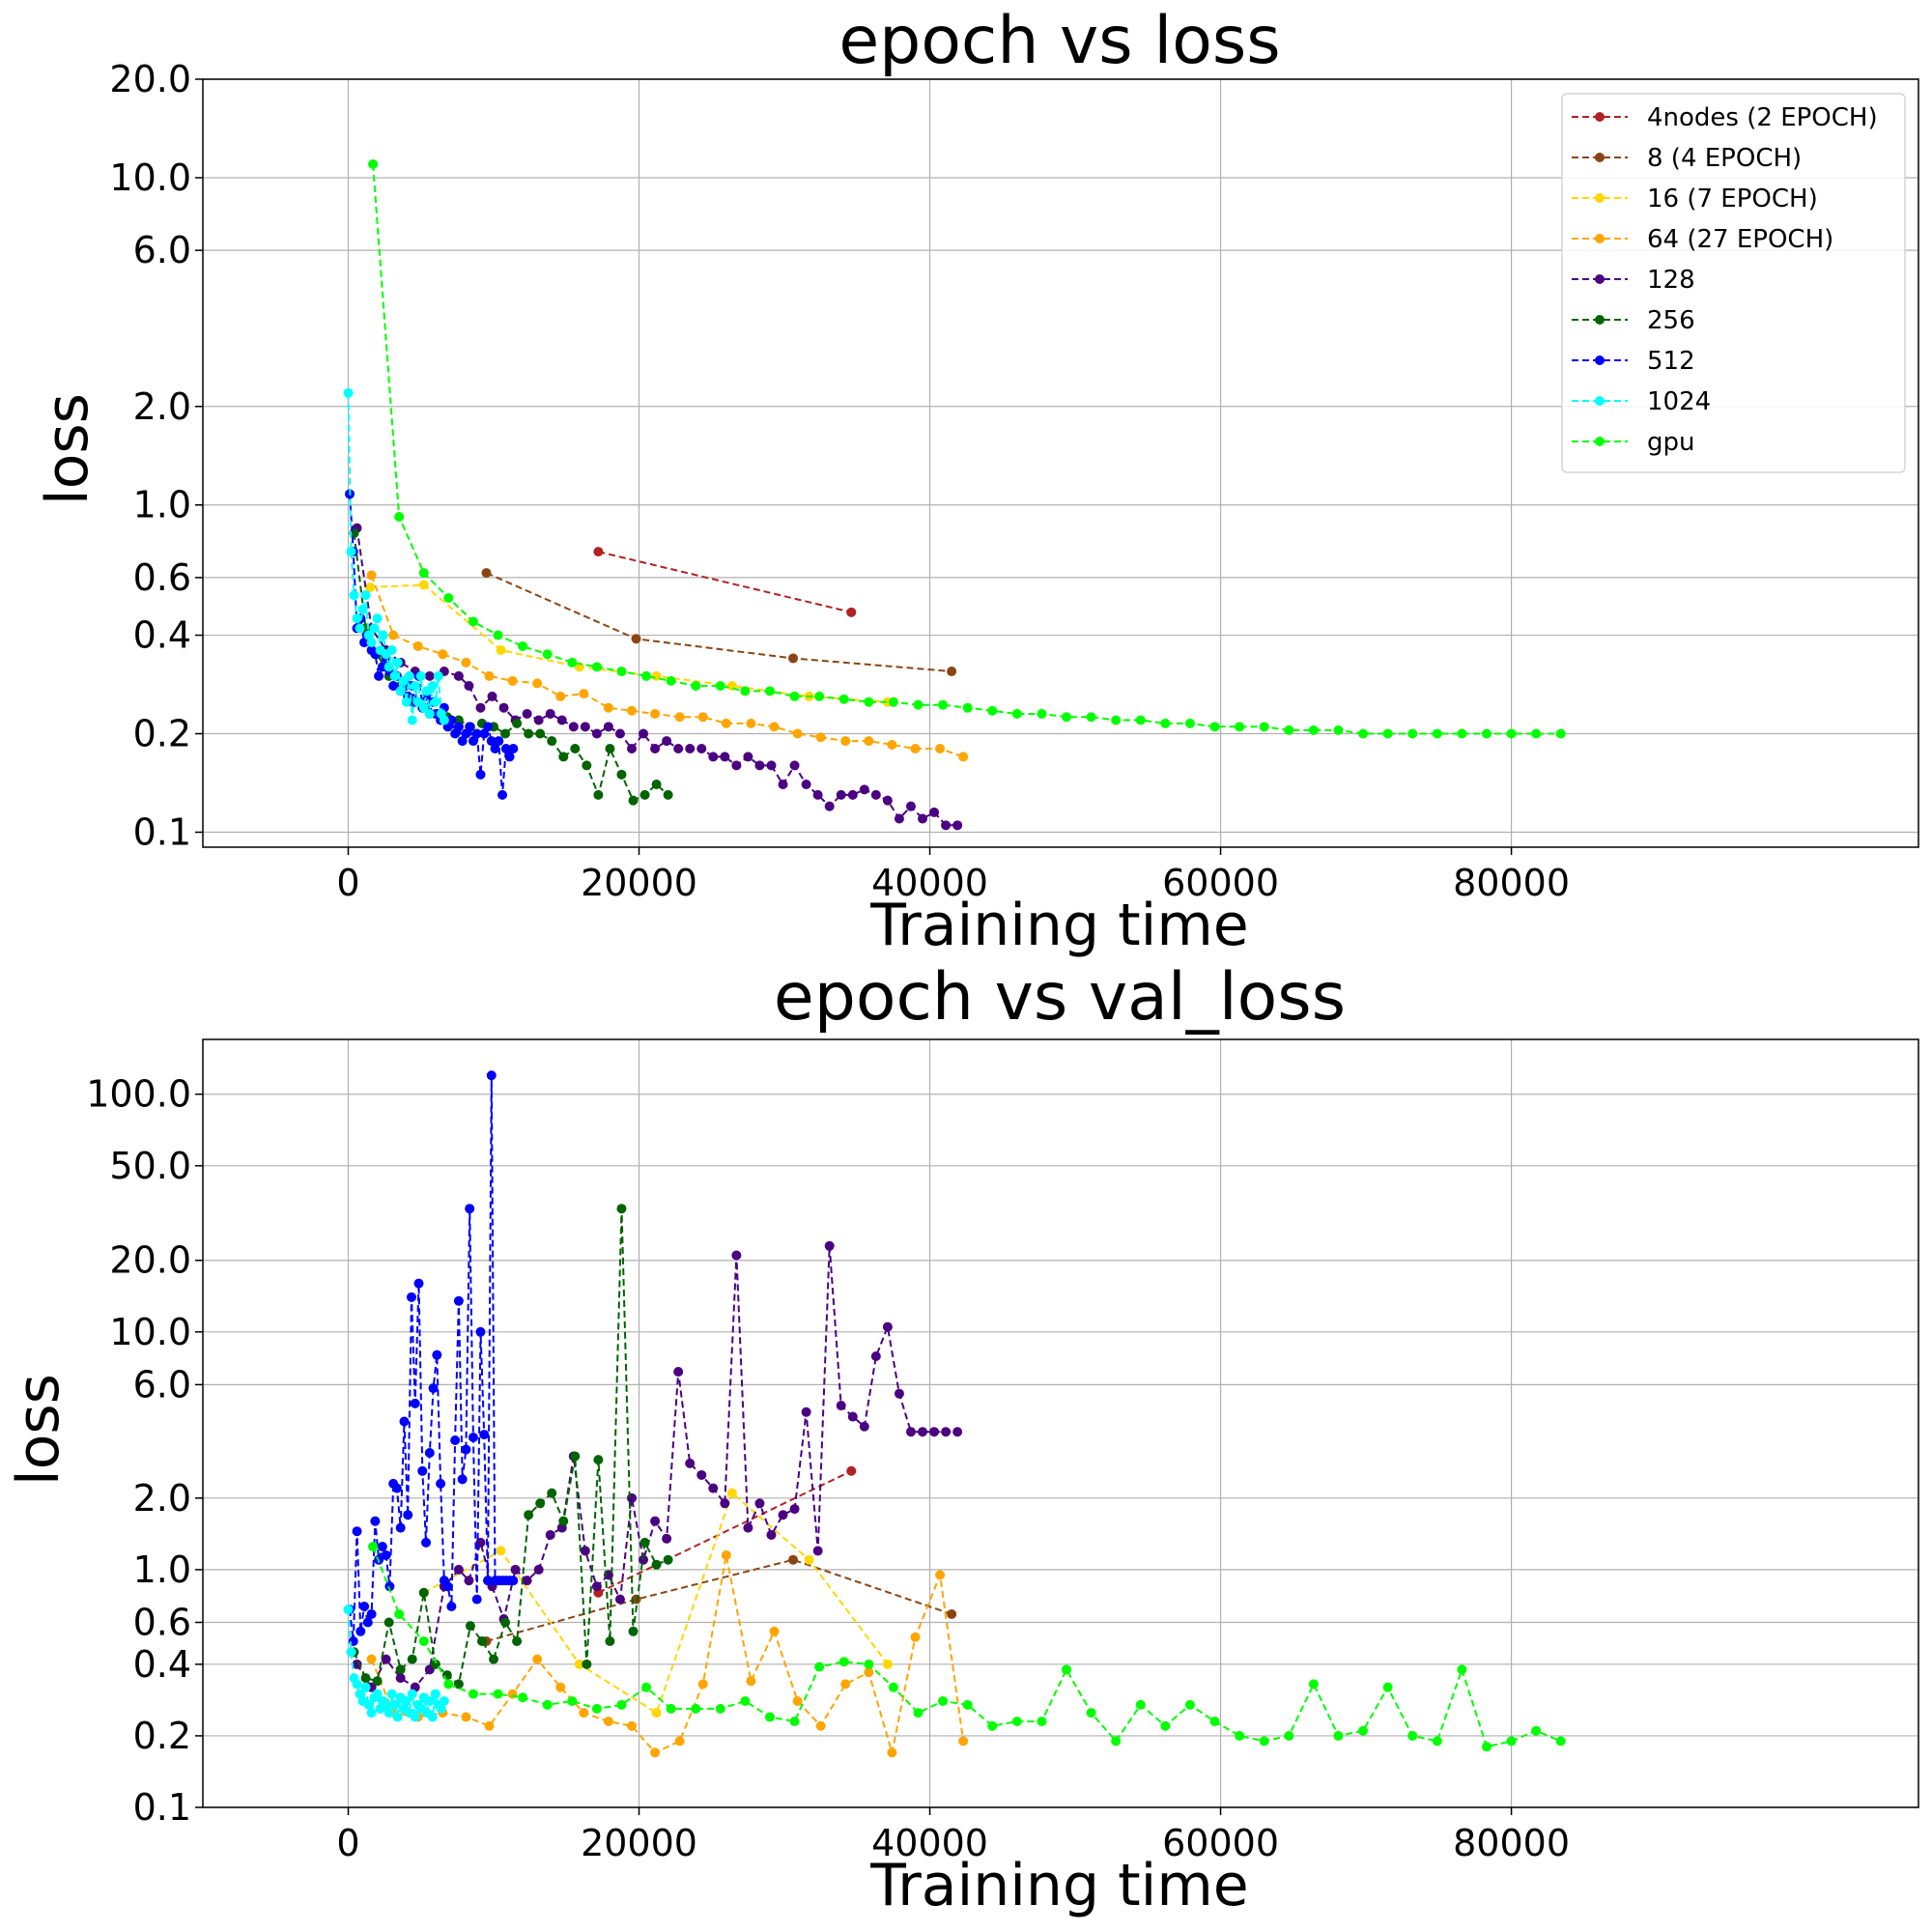 Image resolution: width=1932 pixels, height=1932 pixels. I want to click on y-tick-label: 0.1, so click(162, 831).